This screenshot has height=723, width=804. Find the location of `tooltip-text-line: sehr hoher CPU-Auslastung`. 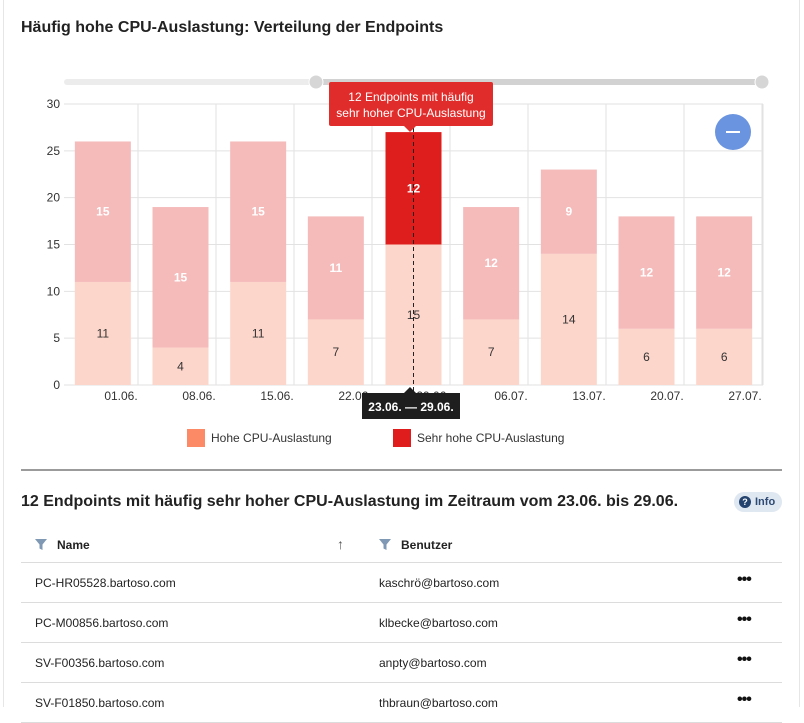

tooltip-text-line: sehr hoher CPU-Auslastung is located at coordinates (410, 113).